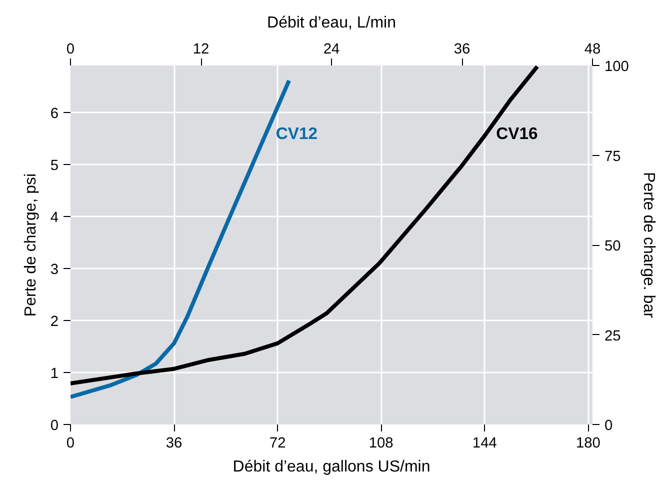 Image resolution: width=659 pixels, height=482 pixels. What do you see at coordinates (484, 444) in the screenshot?
I see `x-tick-label: 144` at bounding box center [484, 444].